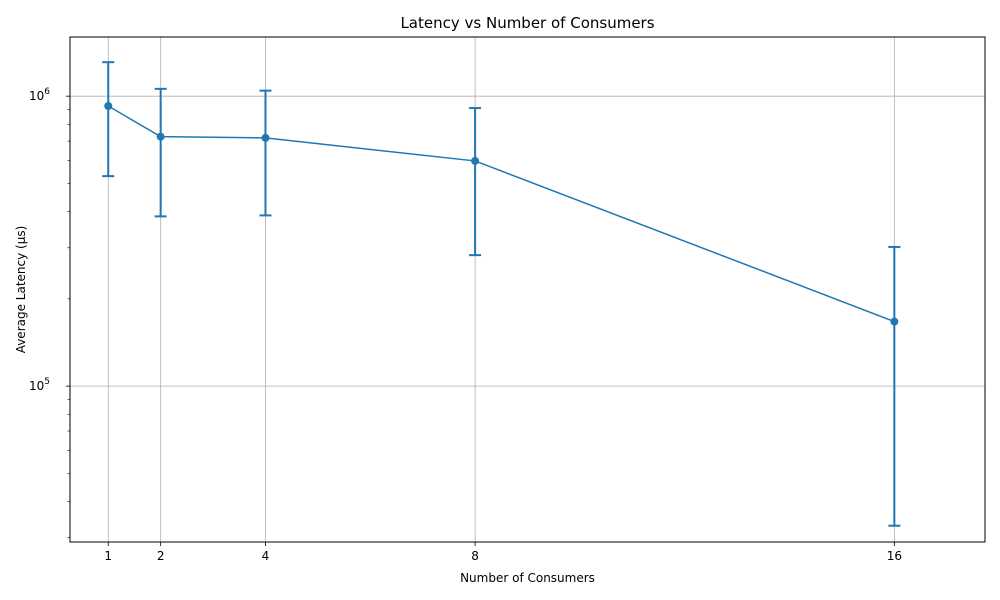  I want to click on x-tick-label: 2, so click(161, 556).